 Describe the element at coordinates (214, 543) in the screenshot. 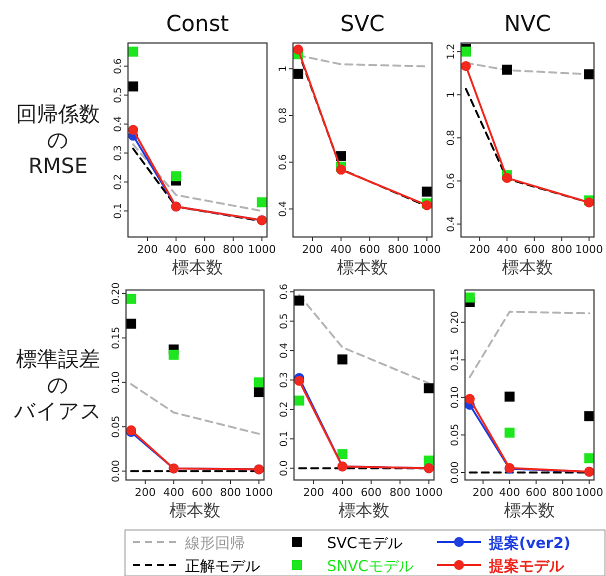

I see `legend-label: 線形回帰` at that location.